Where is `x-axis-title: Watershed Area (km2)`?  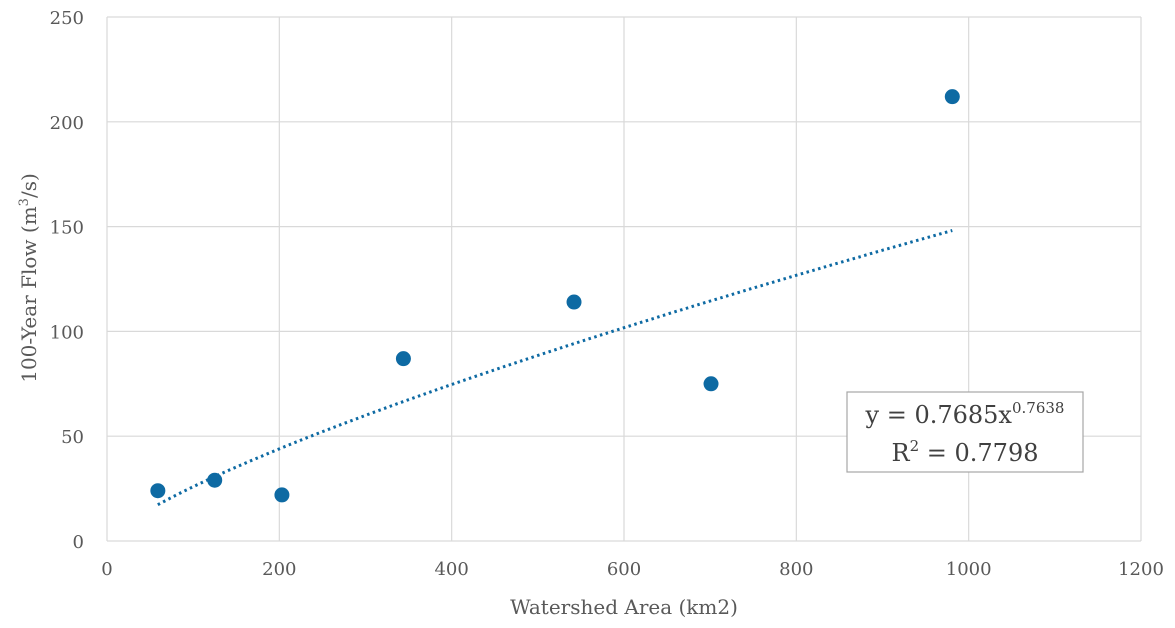 x-axis-title: Watershed Area (km2) is located at coordinates (624, 607).